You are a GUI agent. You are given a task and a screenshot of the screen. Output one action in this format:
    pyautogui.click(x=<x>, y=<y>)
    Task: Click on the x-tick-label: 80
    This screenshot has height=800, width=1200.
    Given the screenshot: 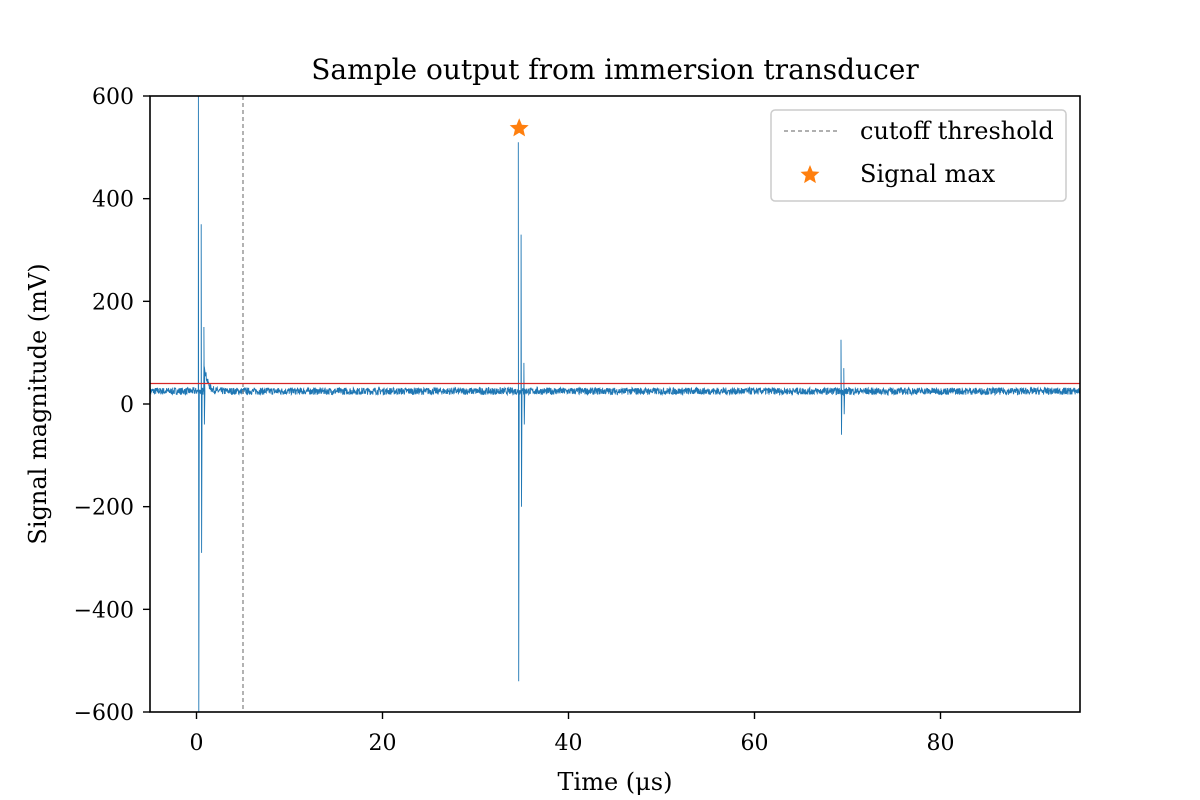 What is the action you would take?
    pyautogui.click(x=941, y=743)
    